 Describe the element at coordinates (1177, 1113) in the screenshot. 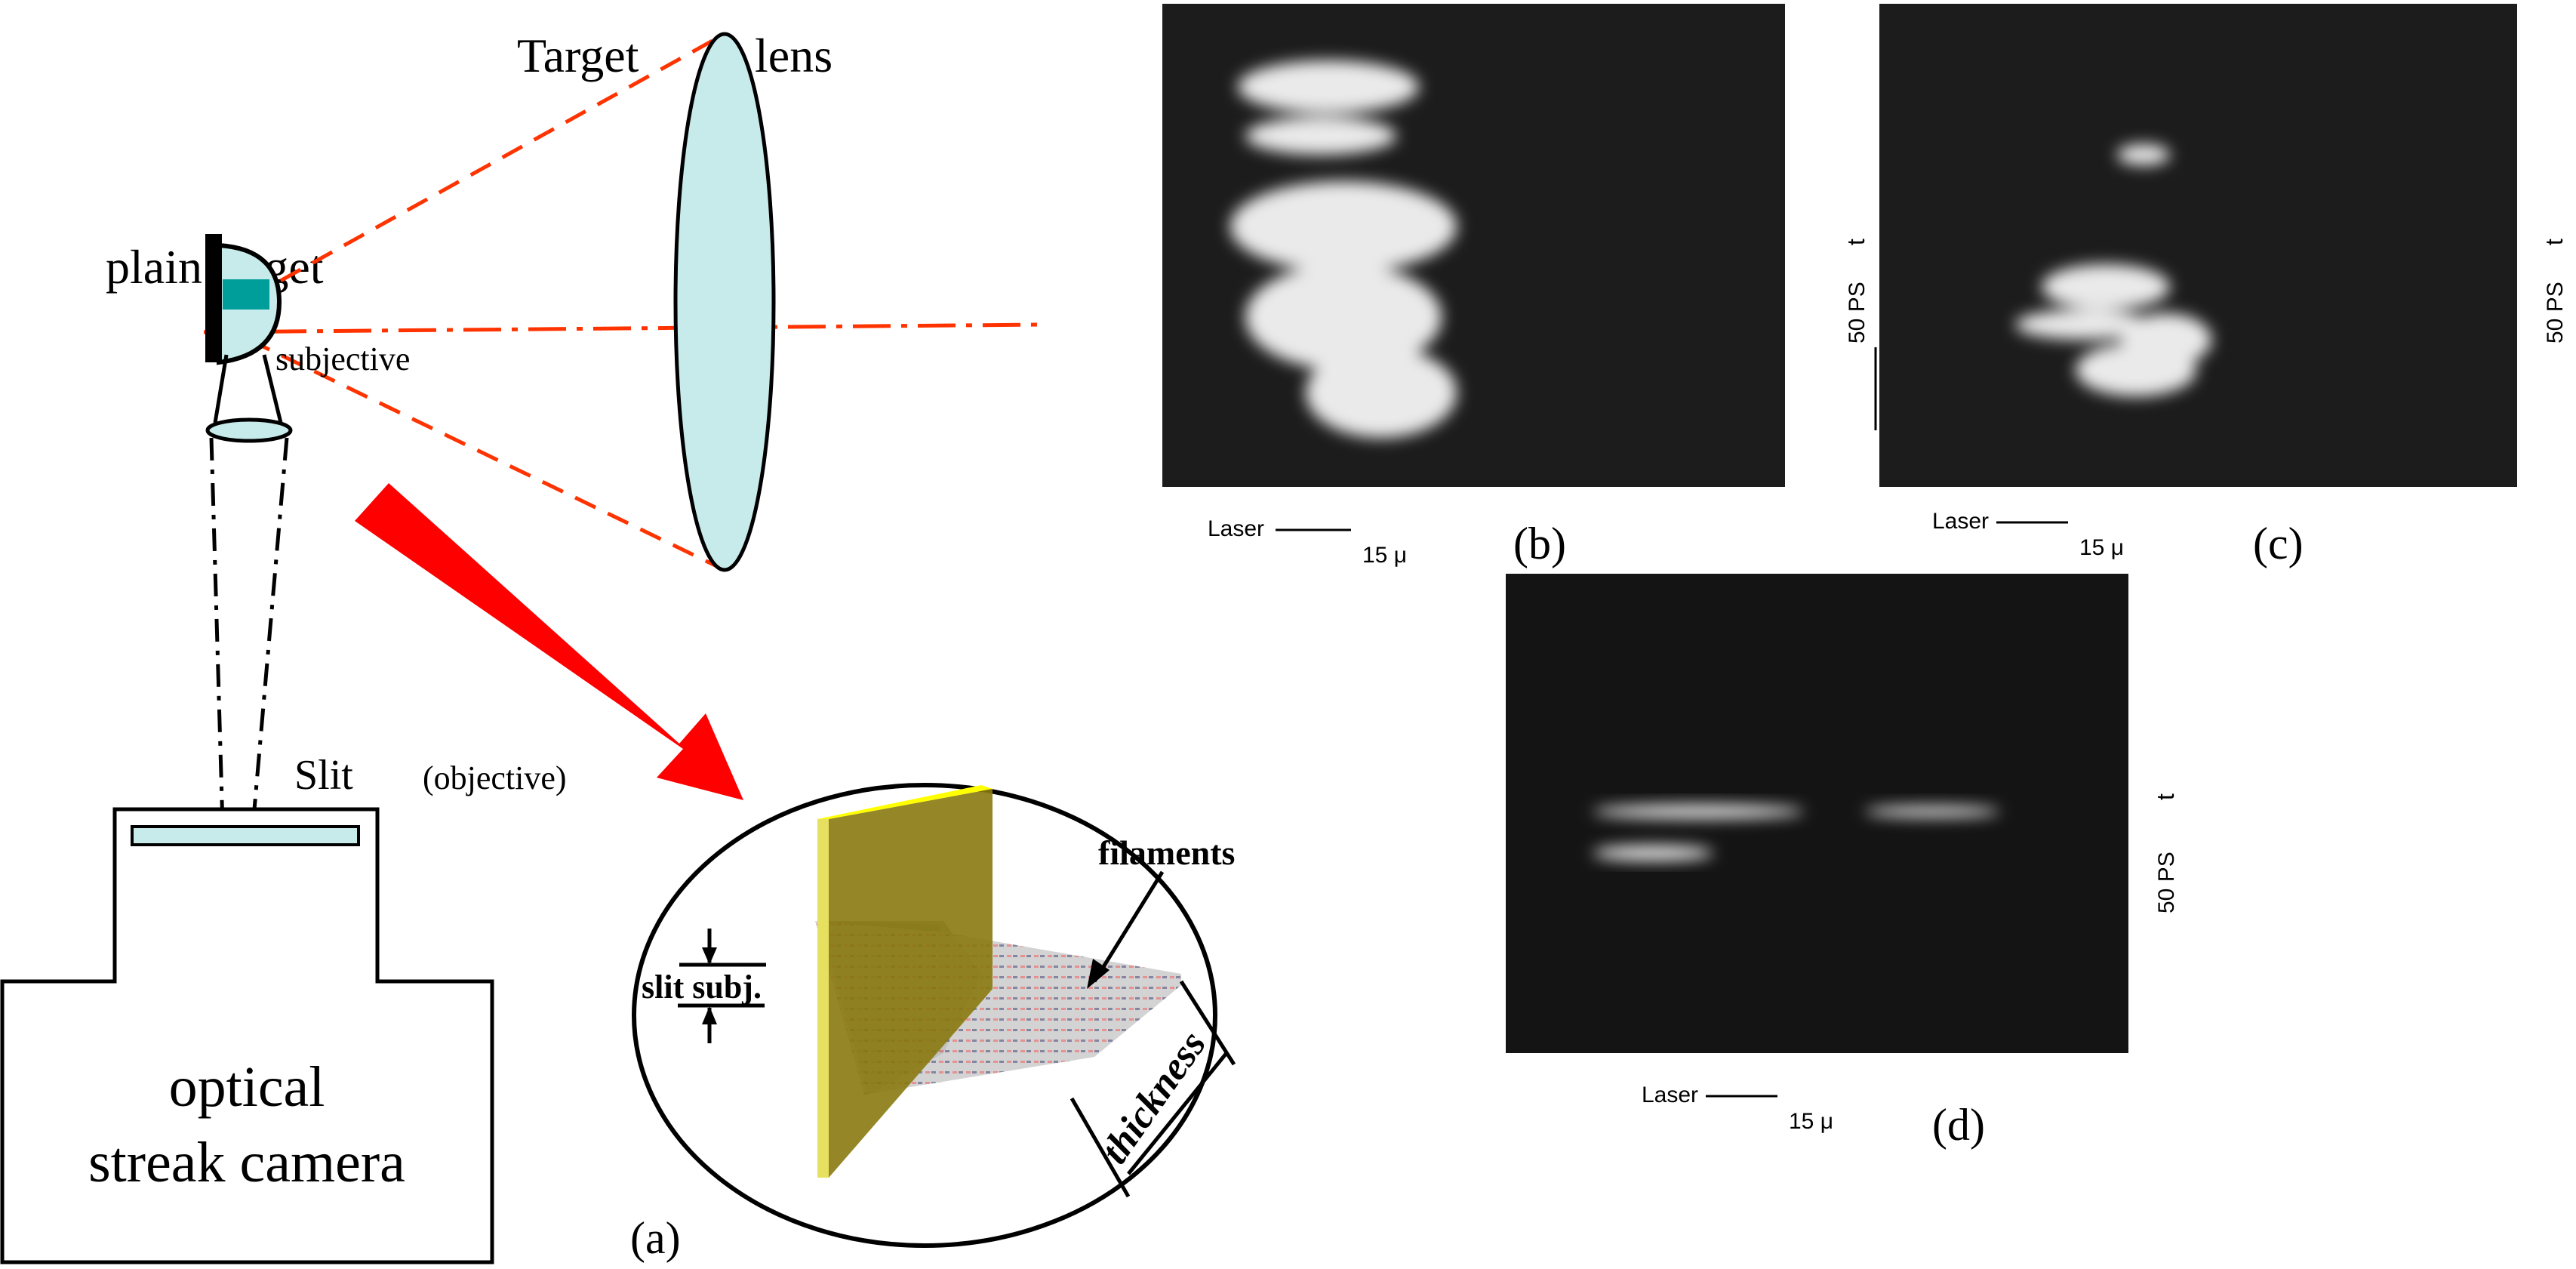

I see `thickness-arrow-icon` at that location.